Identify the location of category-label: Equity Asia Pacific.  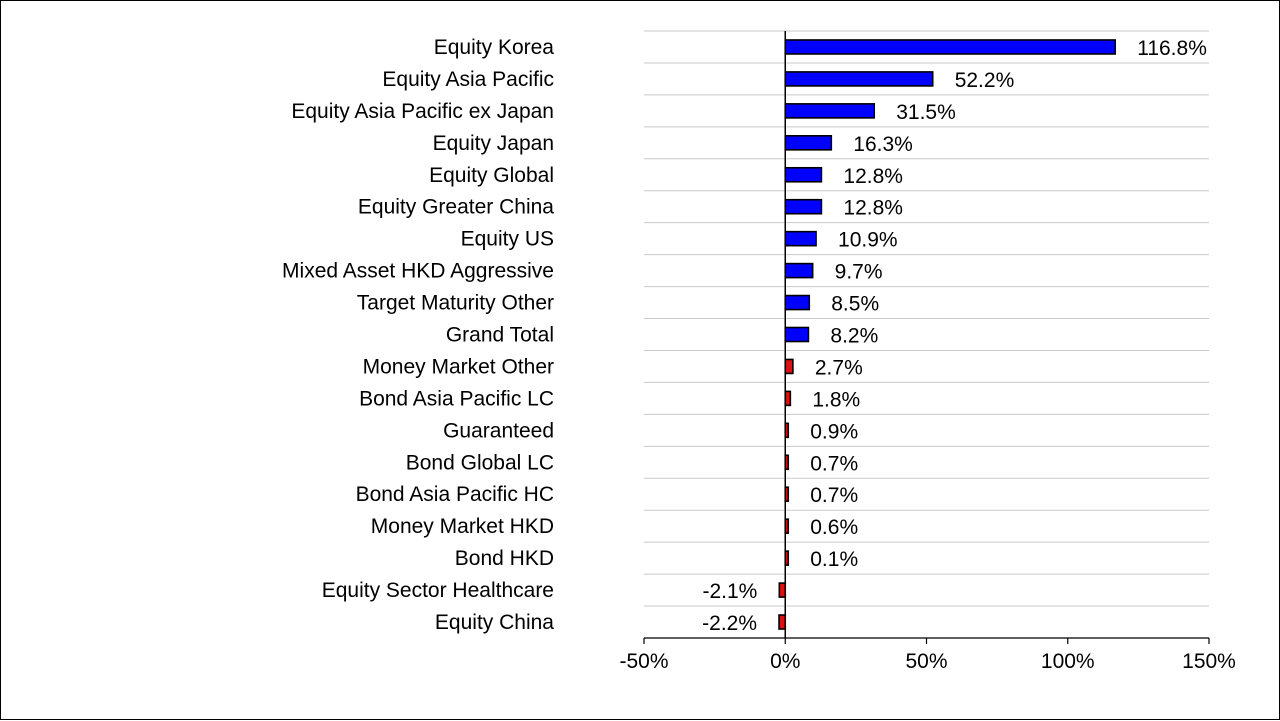
(468, 79).